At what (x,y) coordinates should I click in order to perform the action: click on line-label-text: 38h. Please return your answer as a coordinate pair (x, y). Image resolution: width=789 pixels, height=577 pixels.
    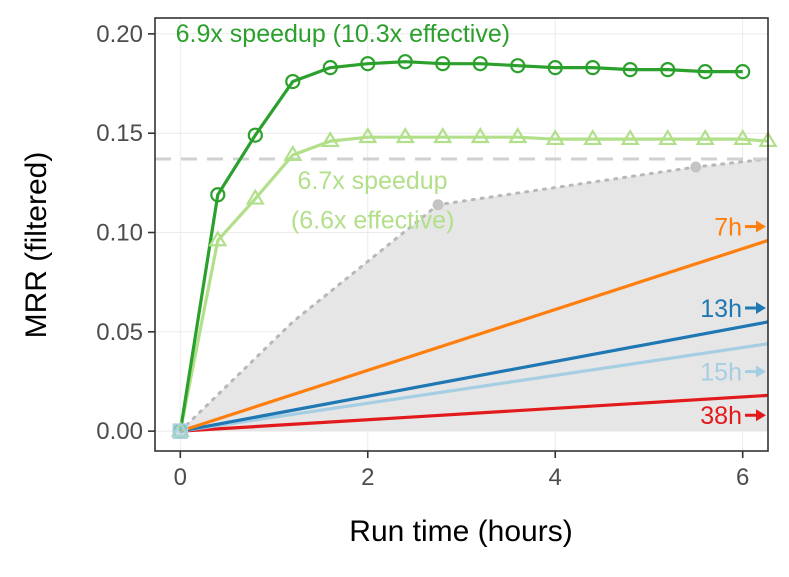
    Looking at the image, I should click on (721, 416).